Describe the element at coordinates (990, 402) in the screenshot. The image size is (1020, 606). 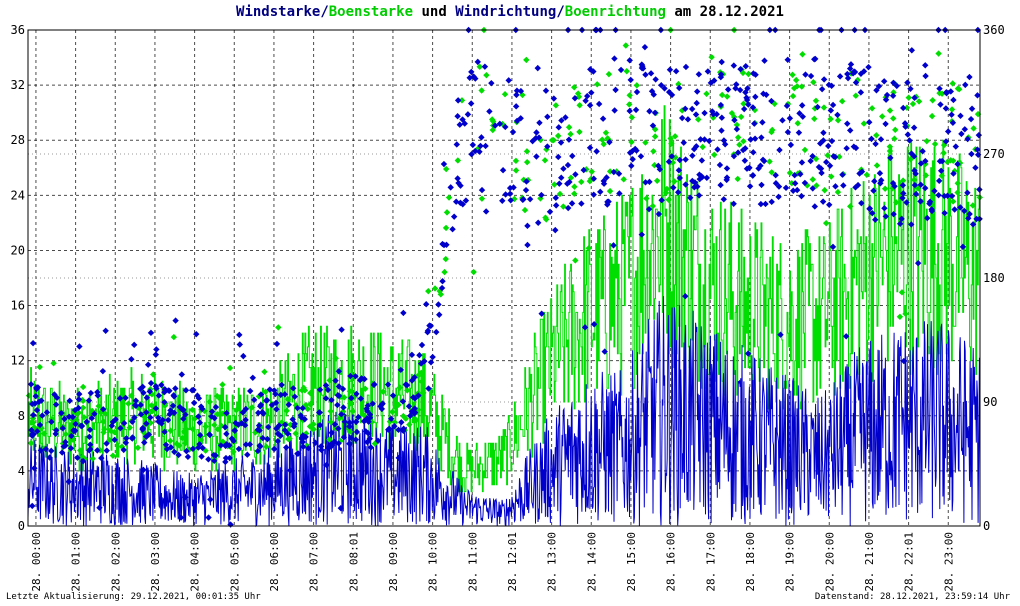
I see `y-right-tick-label: 90` at that location.